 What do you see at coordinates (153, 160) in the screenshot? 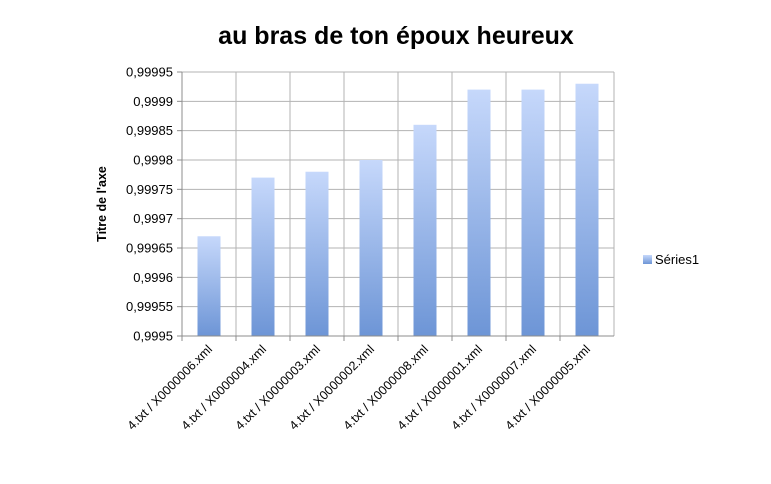
I see `y-tick-label: 0,9998` at bounding box center [153, 160].